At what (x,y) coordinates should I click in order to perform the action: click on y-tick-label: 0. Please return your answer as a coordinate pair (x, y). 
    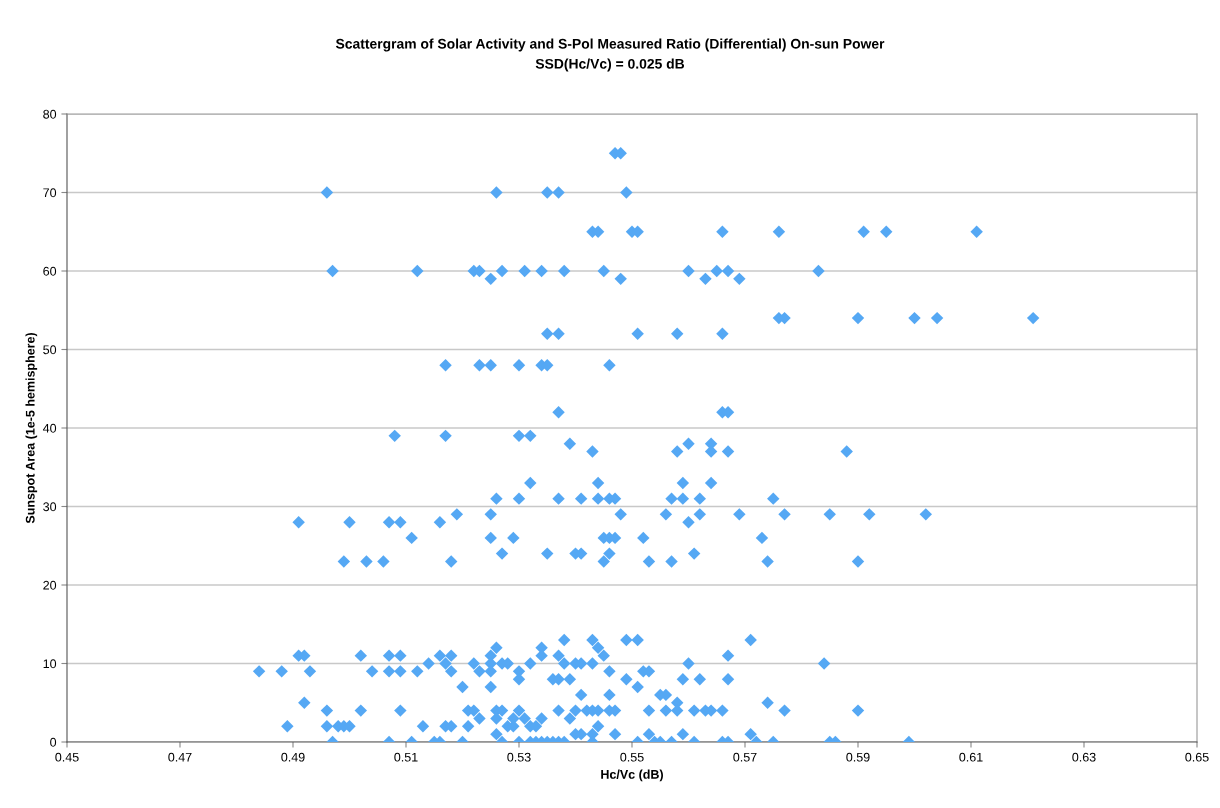
    Looking at the image, I should click on (53, 742).